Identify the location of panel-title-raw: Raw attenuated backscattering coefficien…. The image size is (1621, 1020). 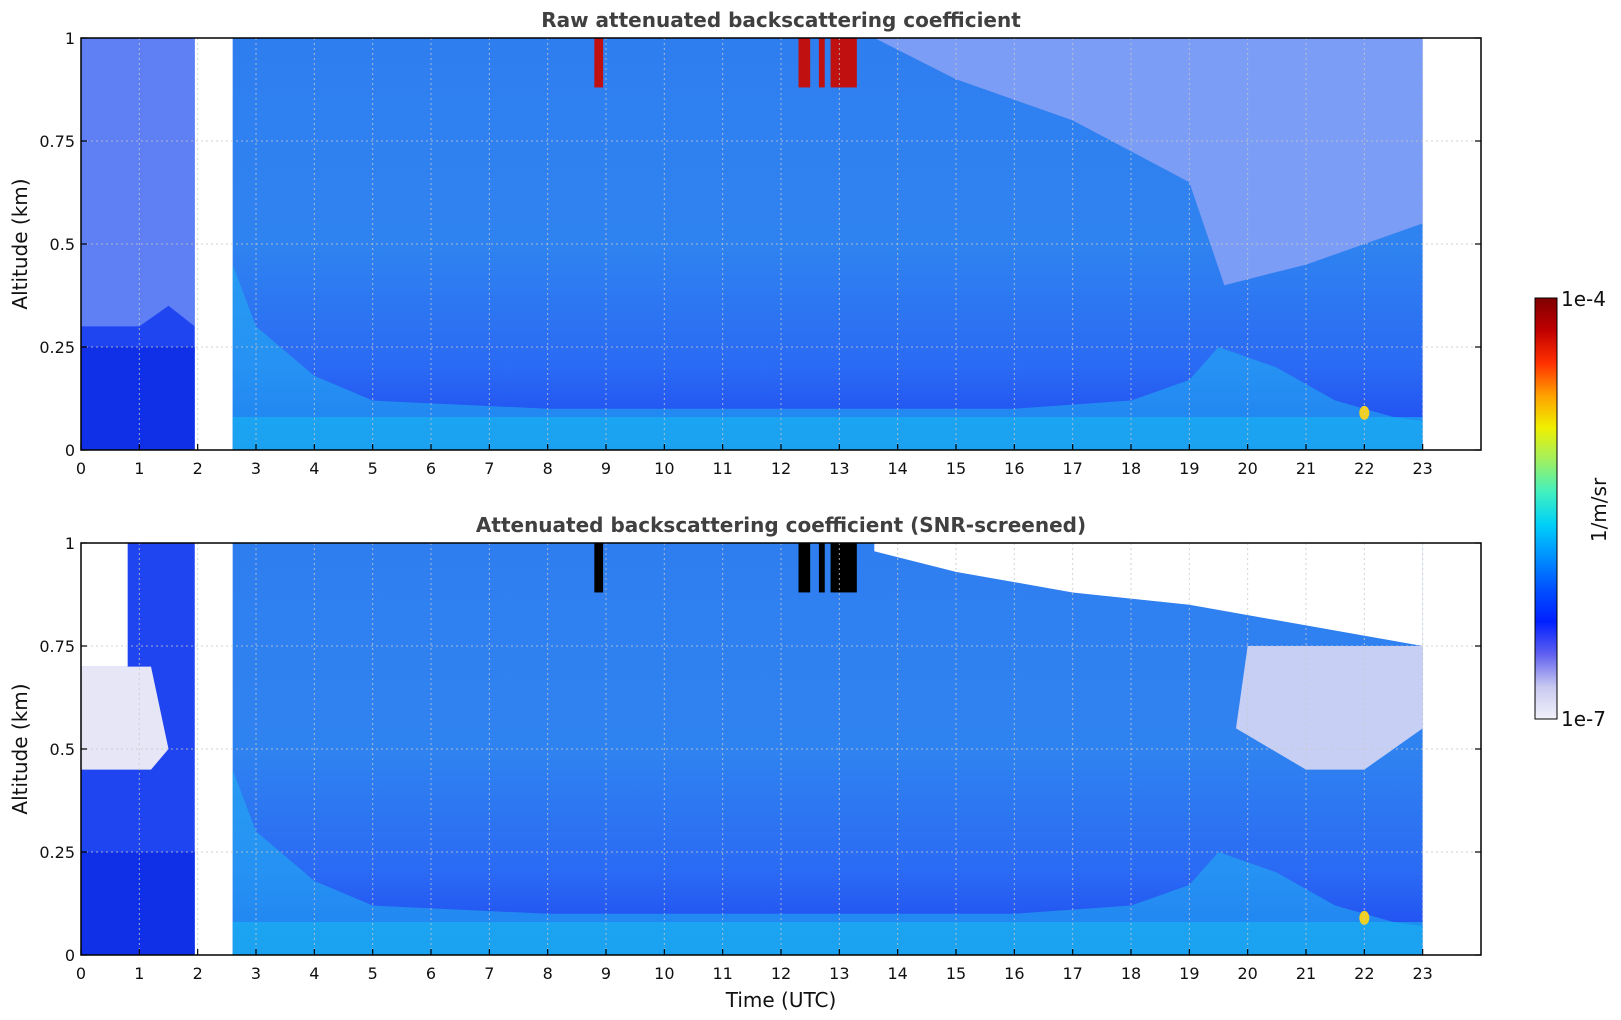
(781, 20).